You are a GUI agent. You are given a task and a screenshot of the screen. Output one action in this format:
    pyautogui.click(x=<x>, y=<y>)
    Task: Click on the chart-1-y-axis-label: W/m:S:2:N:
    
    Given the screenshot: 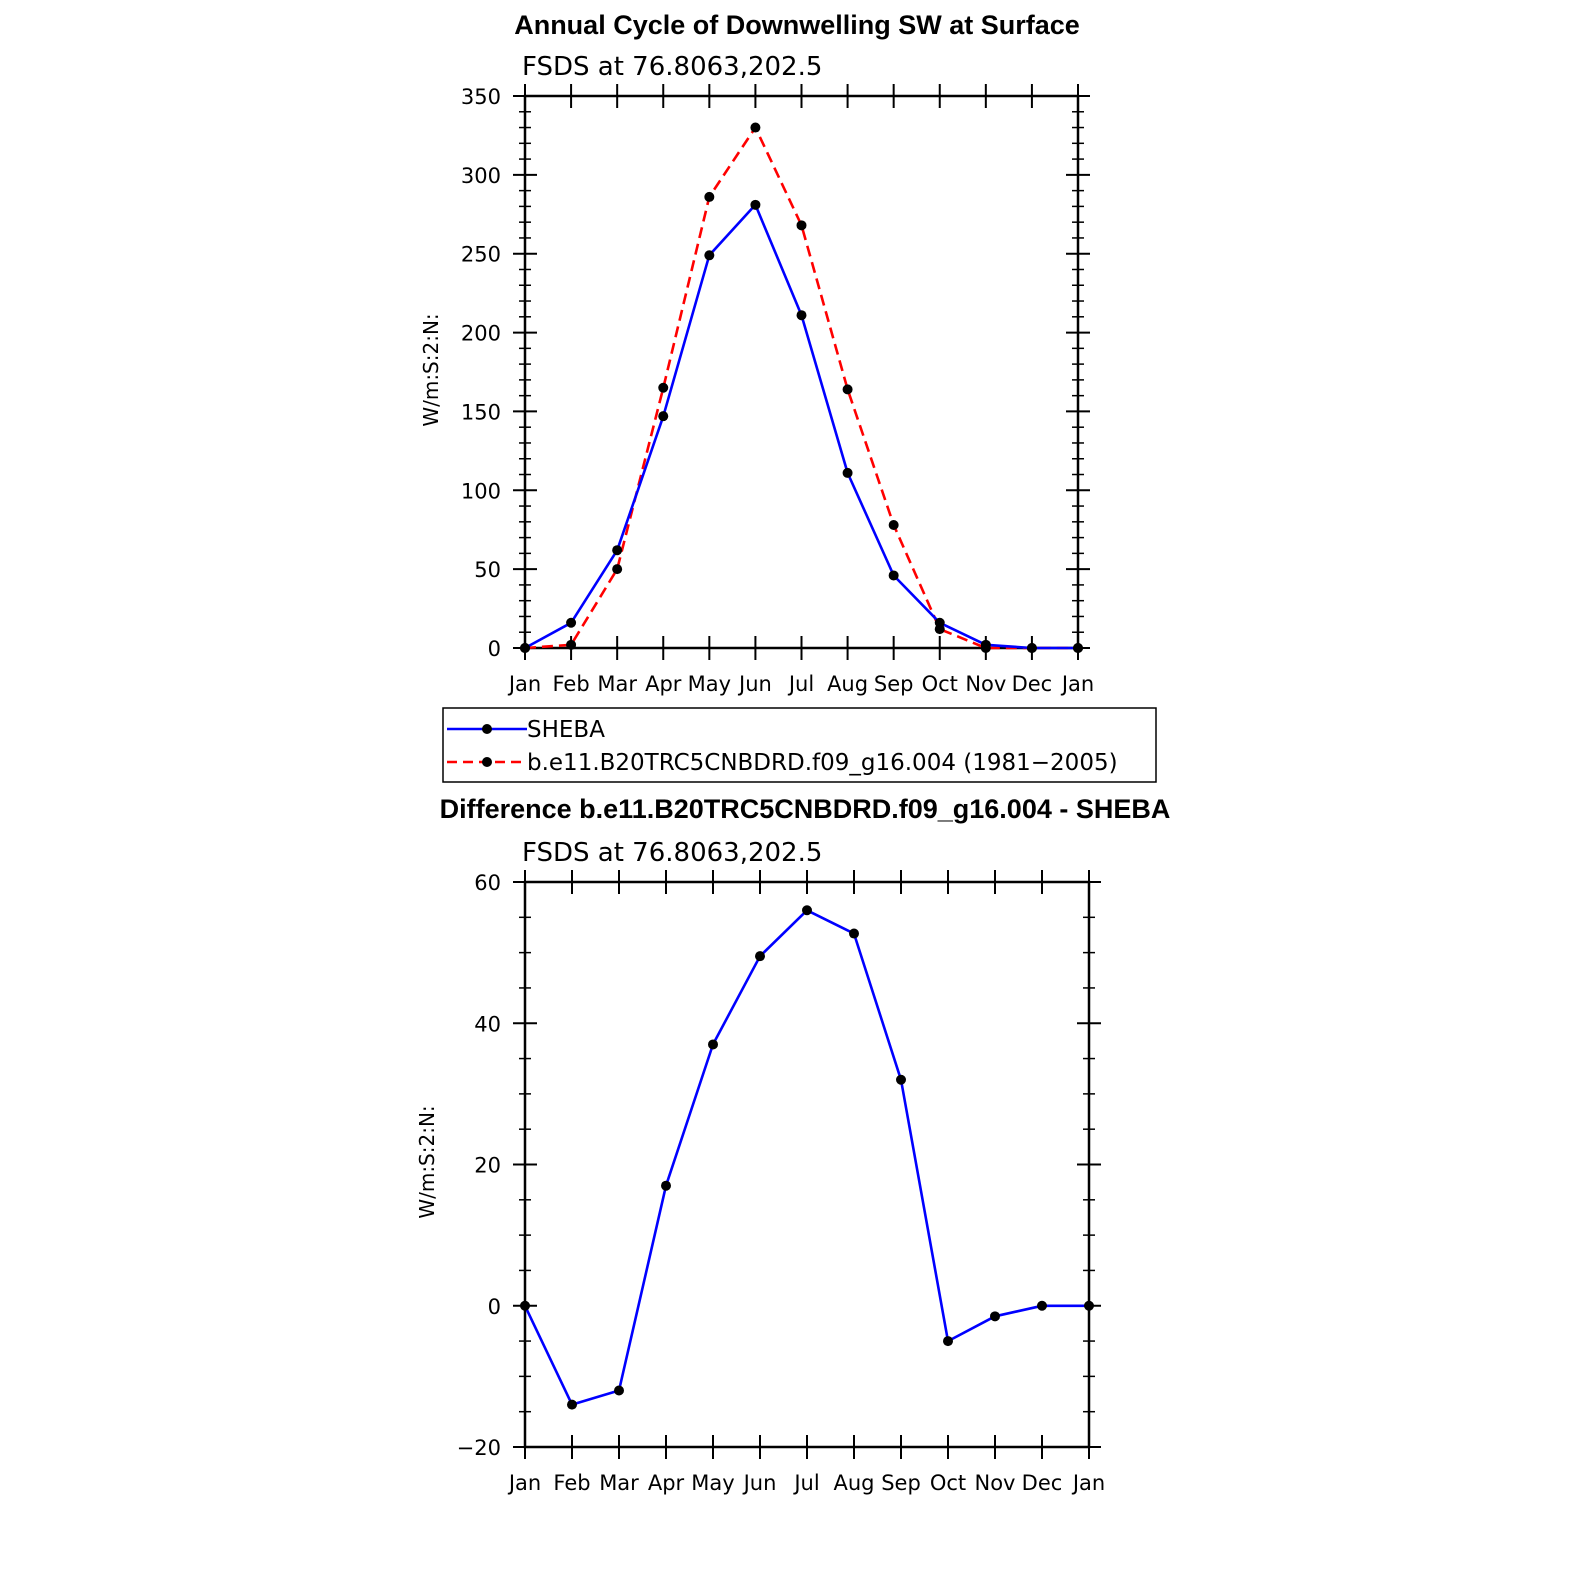 What is the action you would take?
    pyautogui.click(x=431, y=369)
    